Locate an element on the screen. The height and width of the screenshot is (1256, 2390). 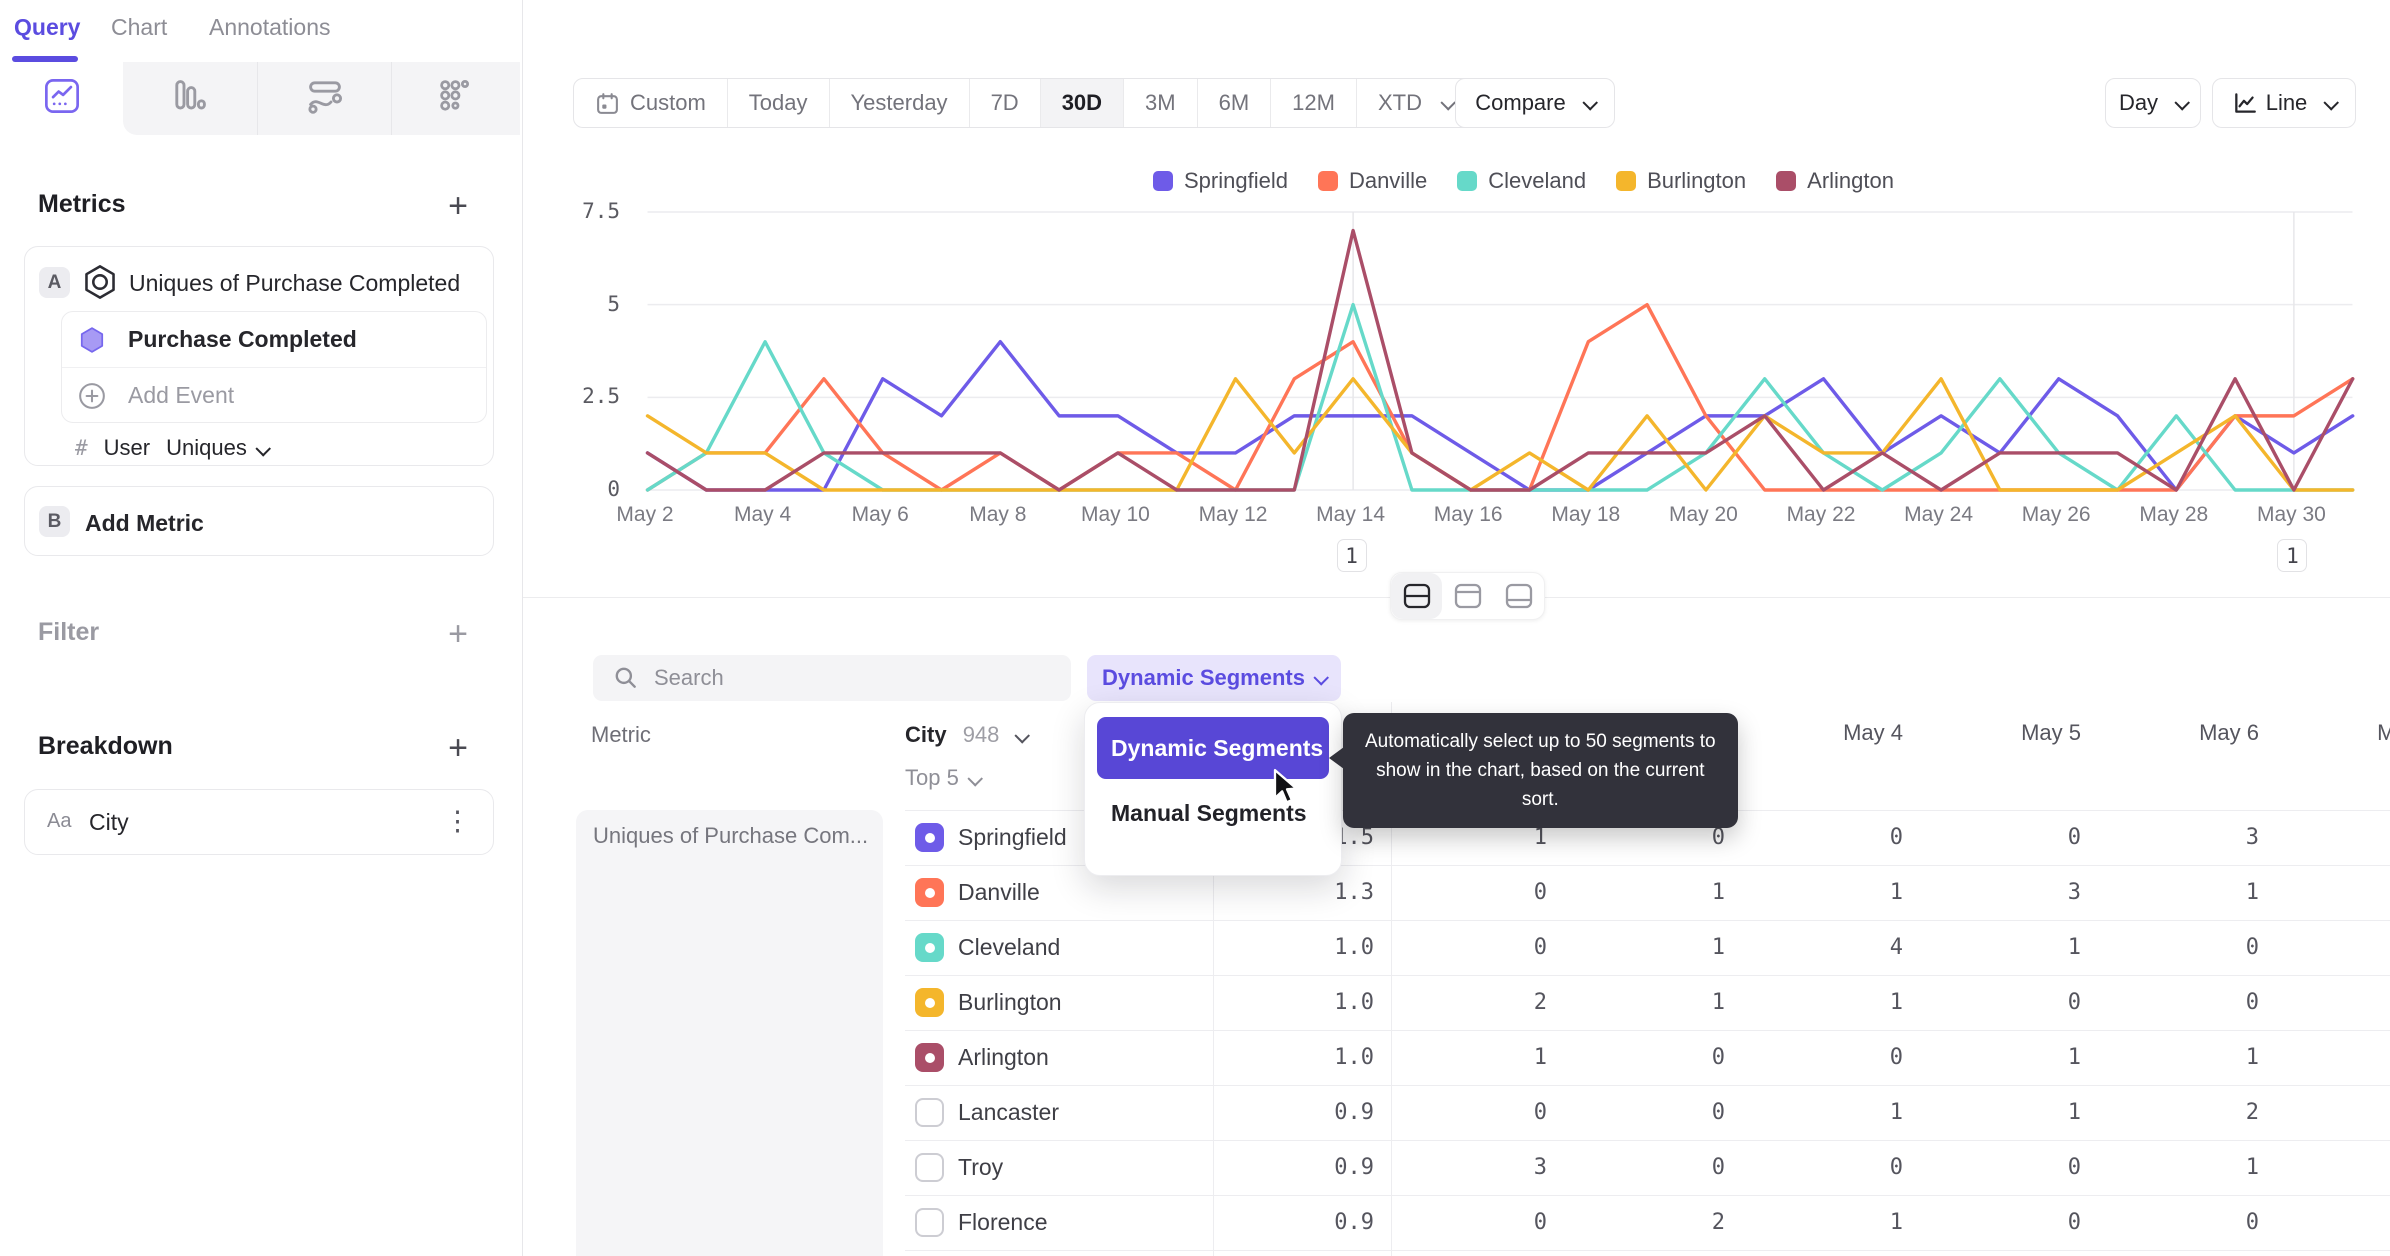
range-label: 12M is located at coordinates (1313, 102).